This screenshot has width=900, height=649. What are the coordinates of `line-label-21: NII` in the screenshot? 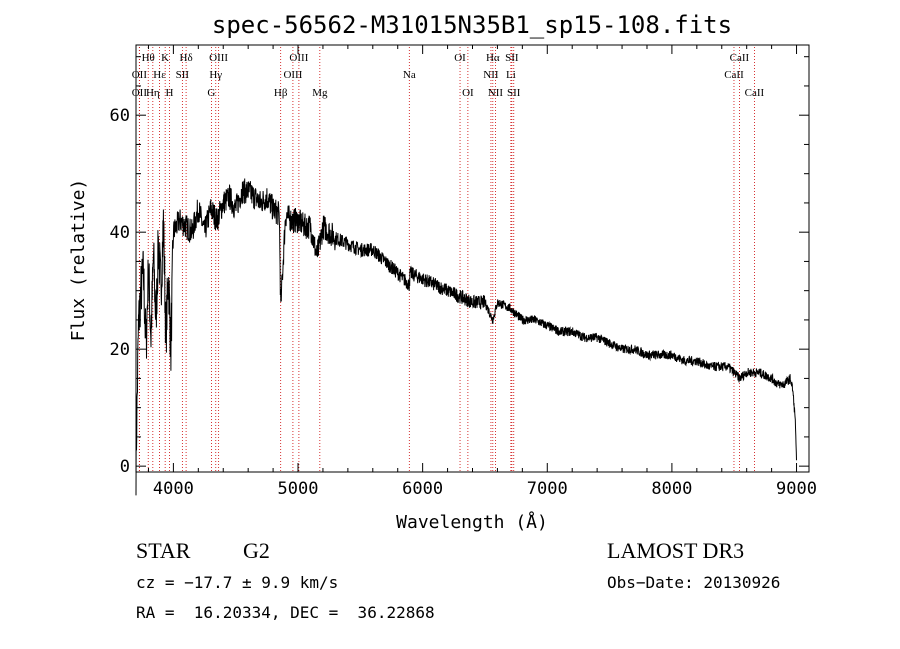 It's located at (491, 75).